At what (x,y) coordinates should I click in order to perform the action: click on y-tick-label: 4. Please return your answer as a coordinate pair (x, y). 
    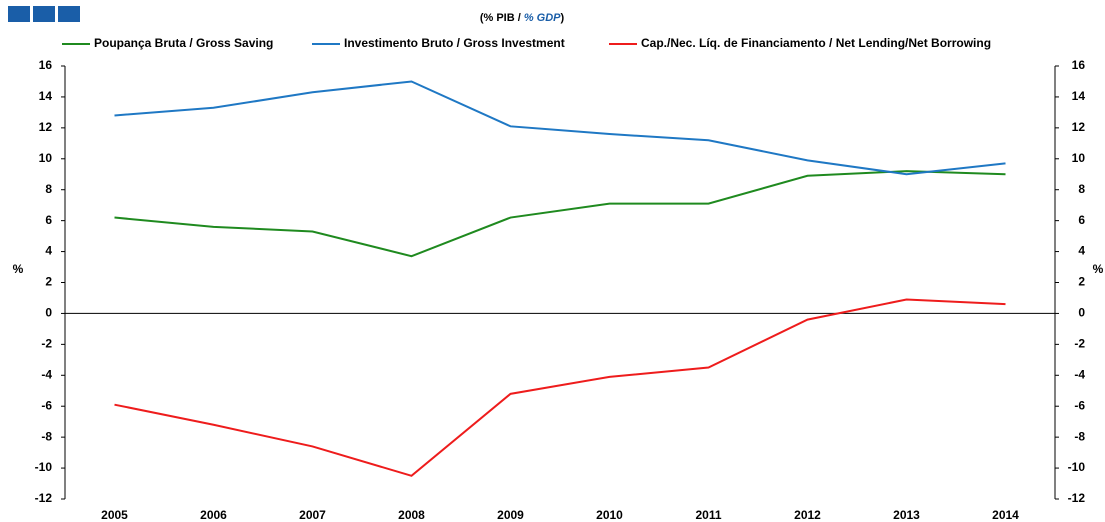
    Looking at the image, I should click on (48, 251).